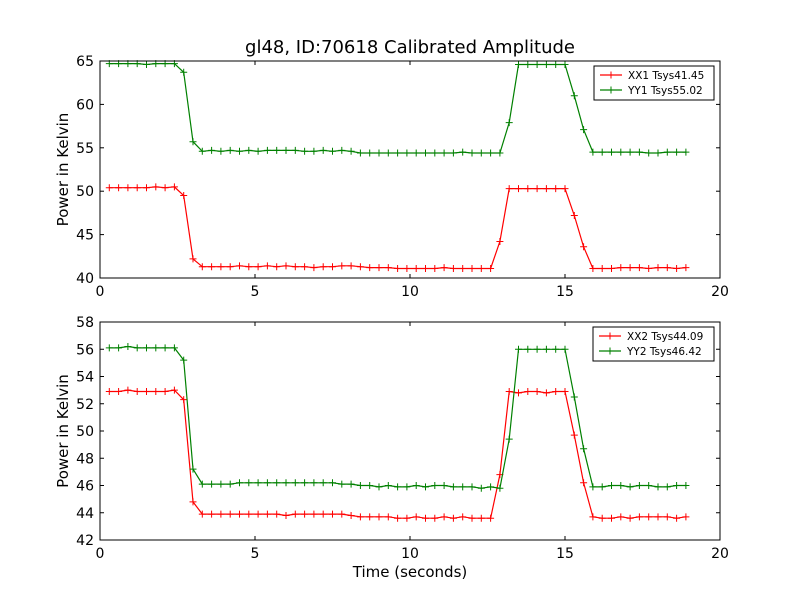 The image size is (800, 600). Describe the element at coordinates (654, 83) in the screenshot. I see `legend: XX1 Tsys41.45 YY1 Tsys55.02` at that location.